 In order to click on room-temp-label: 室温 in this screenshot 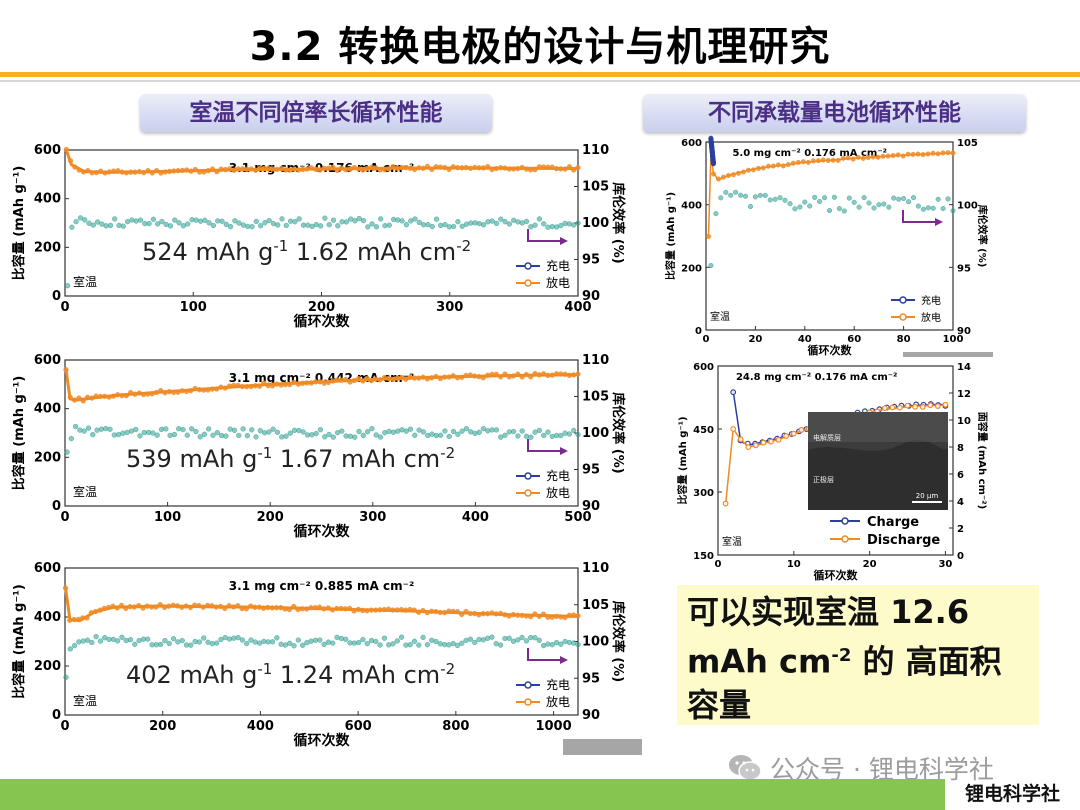, I will do `click(85, 281)`.